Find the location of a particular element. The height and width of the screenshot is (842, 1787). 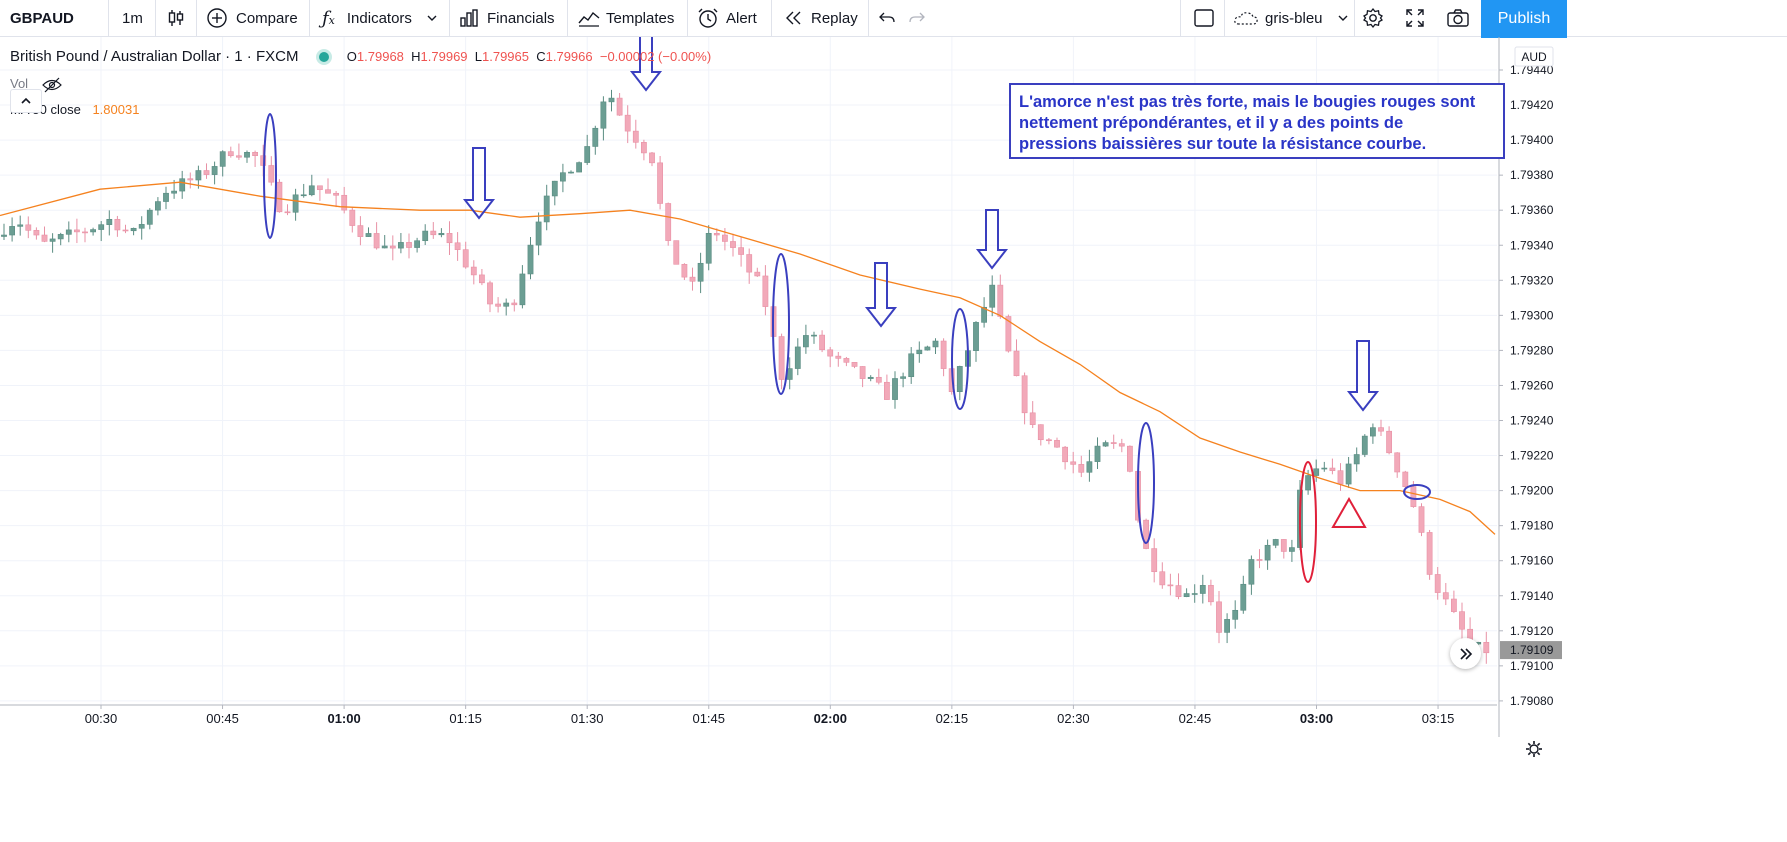

replay-button: Replay is located at coordinates (821, 18).